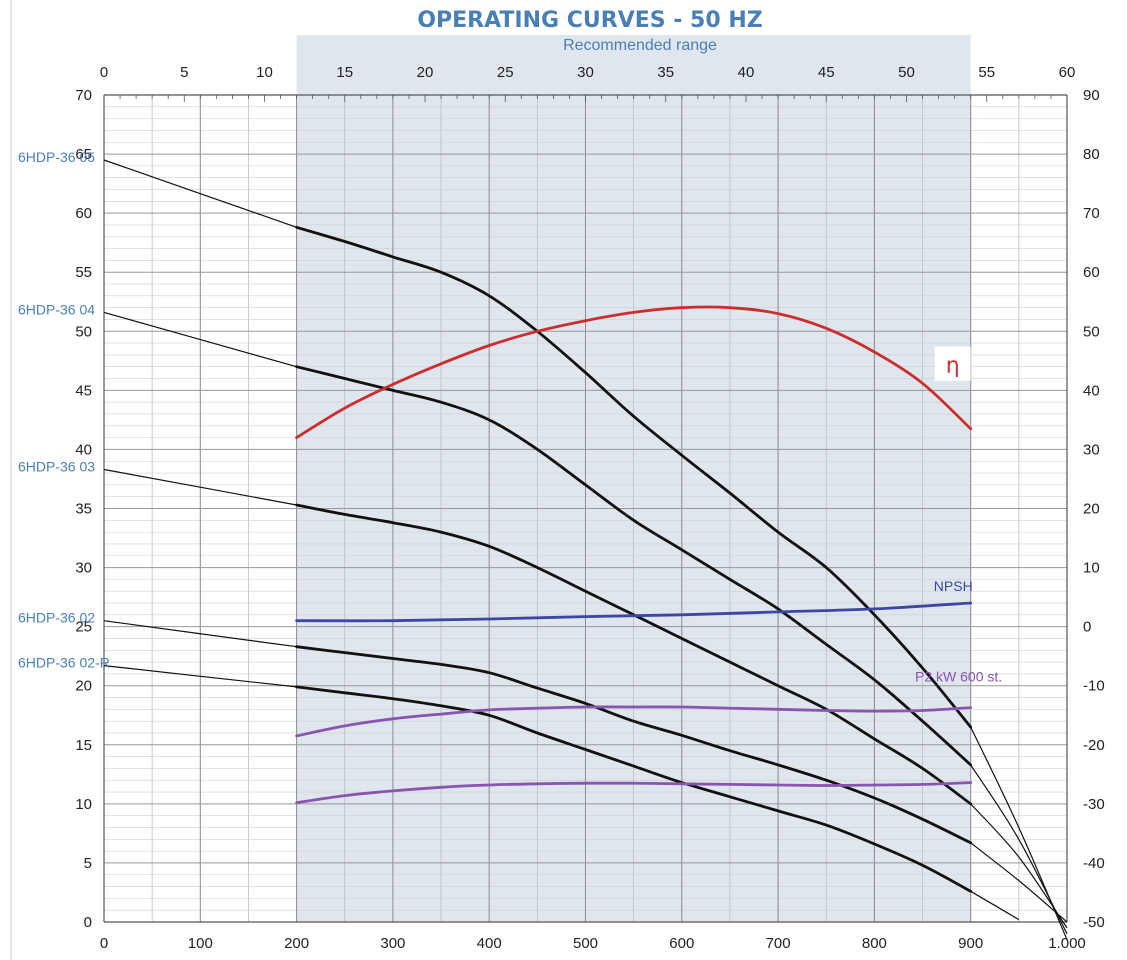 The image size is (1127, 960). I want to click on chart-title: OPERATING CURVES - 50 HZ, so click(589, 20).